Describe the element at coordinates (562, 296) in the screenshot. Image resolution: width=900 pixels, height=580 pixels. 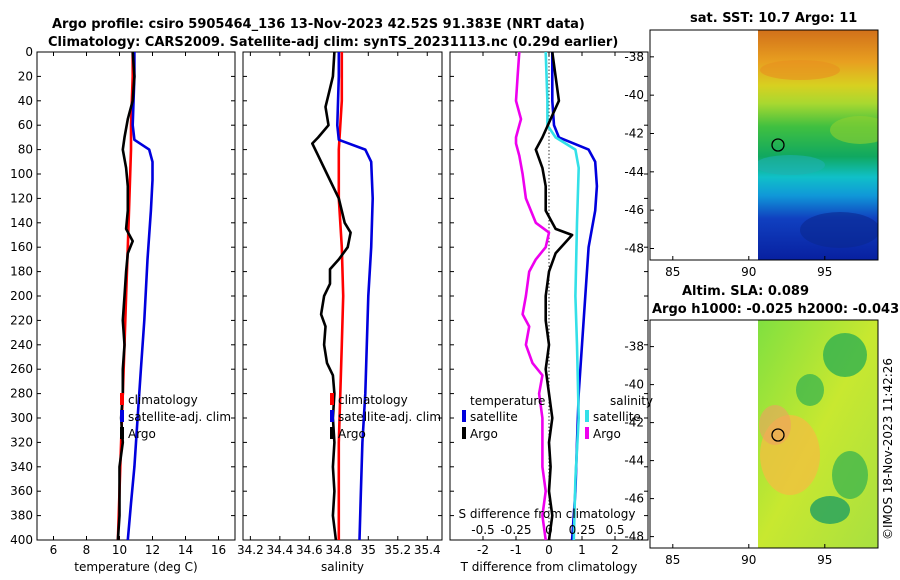
I see `series-salinity-satellite` at that location.